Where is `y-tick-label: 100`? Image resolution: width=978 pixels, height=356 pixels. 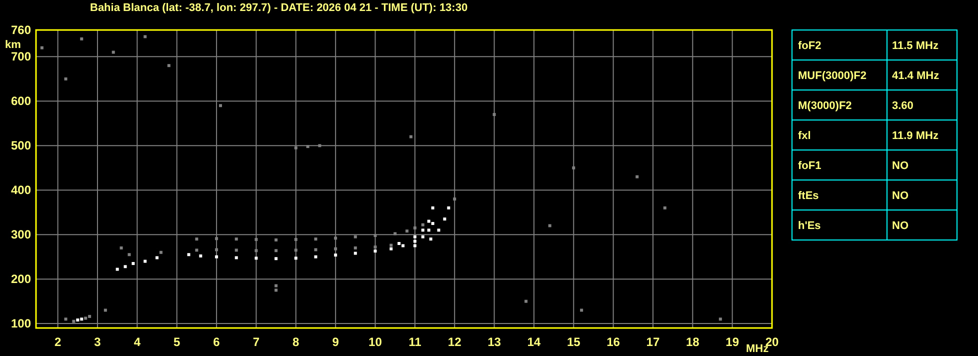
y-tick-label: 100 is located at coordinates (21, 323).